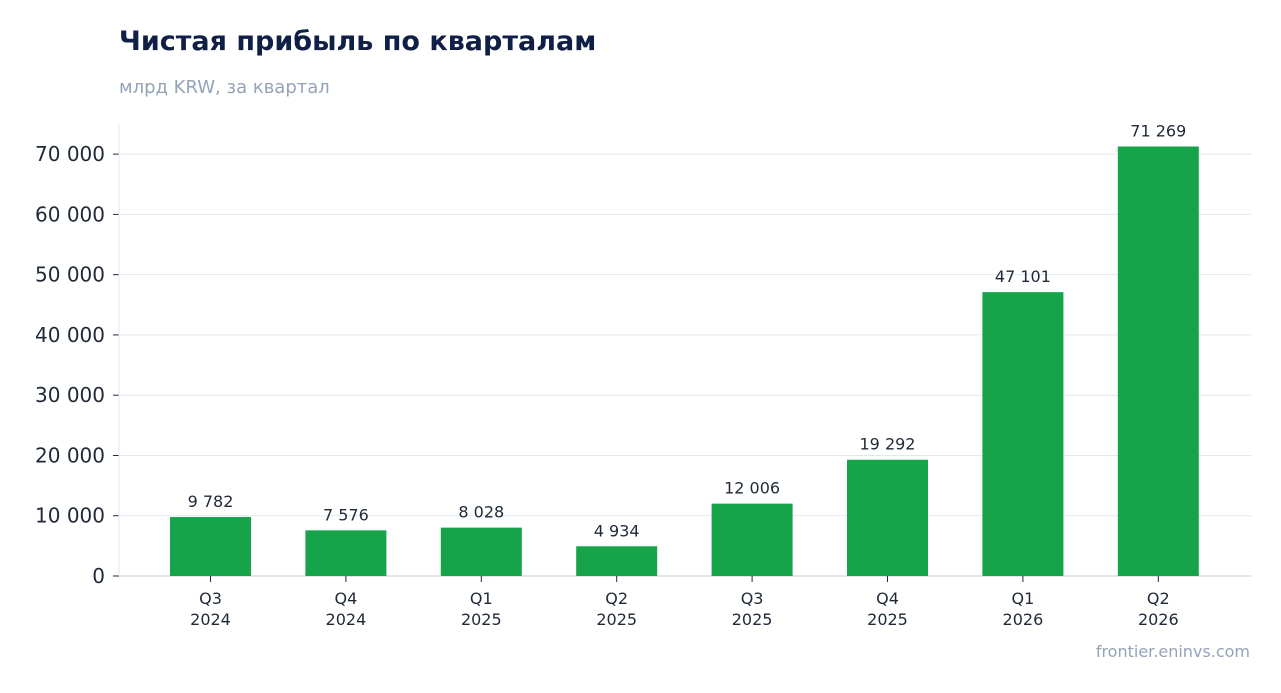 The image size is (1281, 693). What do you see at coordinates (70, 335) in the screenshot?
I see `y-tick-label: 40 000` at bounding box center [70, 335].